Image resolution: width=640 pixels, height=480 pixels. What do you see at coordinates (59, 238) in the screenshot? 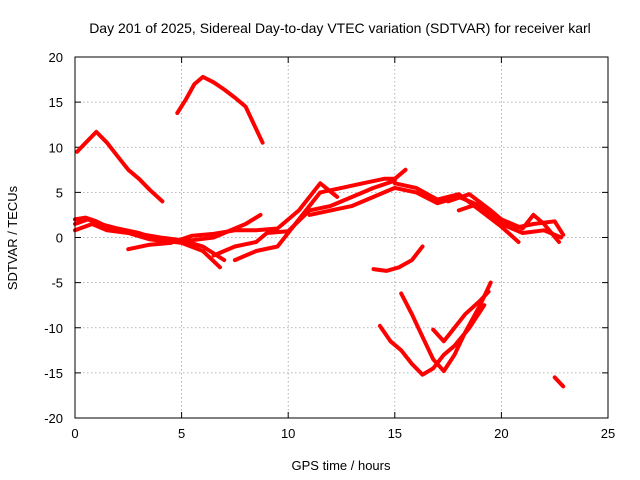
I see `y-tick-label: 0` at bounding box center [59, 238].